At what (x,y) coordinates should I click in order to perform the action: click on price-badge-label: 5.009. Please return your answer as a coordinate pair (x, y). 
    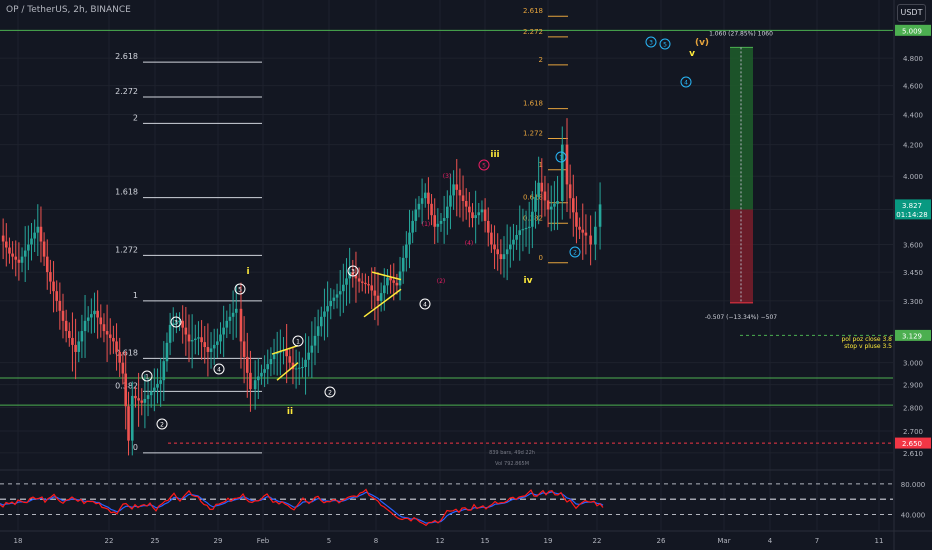
    Looking at the image, I should click on (912, 31).